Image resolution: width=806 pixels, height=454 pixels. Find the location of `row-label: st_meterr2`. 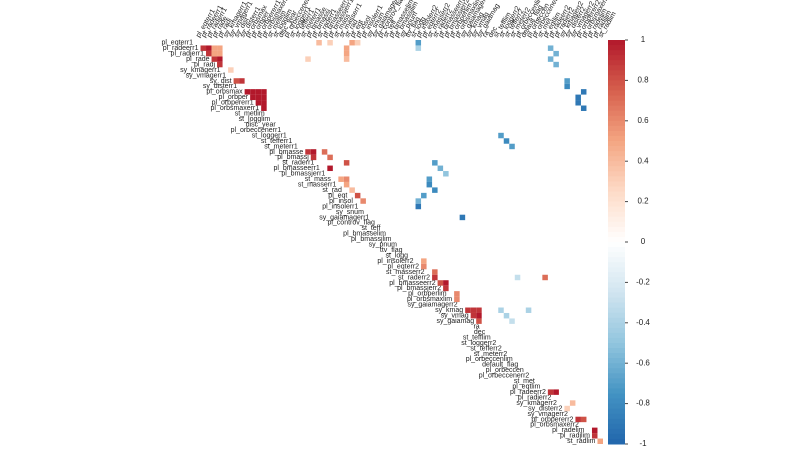

row-label: st_meterr2 is located at coordinates (491, 354).